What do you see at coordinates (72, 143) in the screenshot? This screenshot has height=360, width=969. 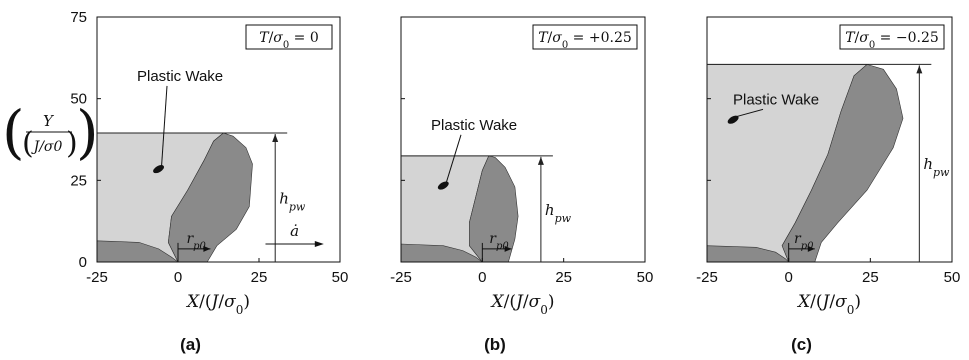 I see `y-axis-denominator-close: )` at bounding box center [72, 143].